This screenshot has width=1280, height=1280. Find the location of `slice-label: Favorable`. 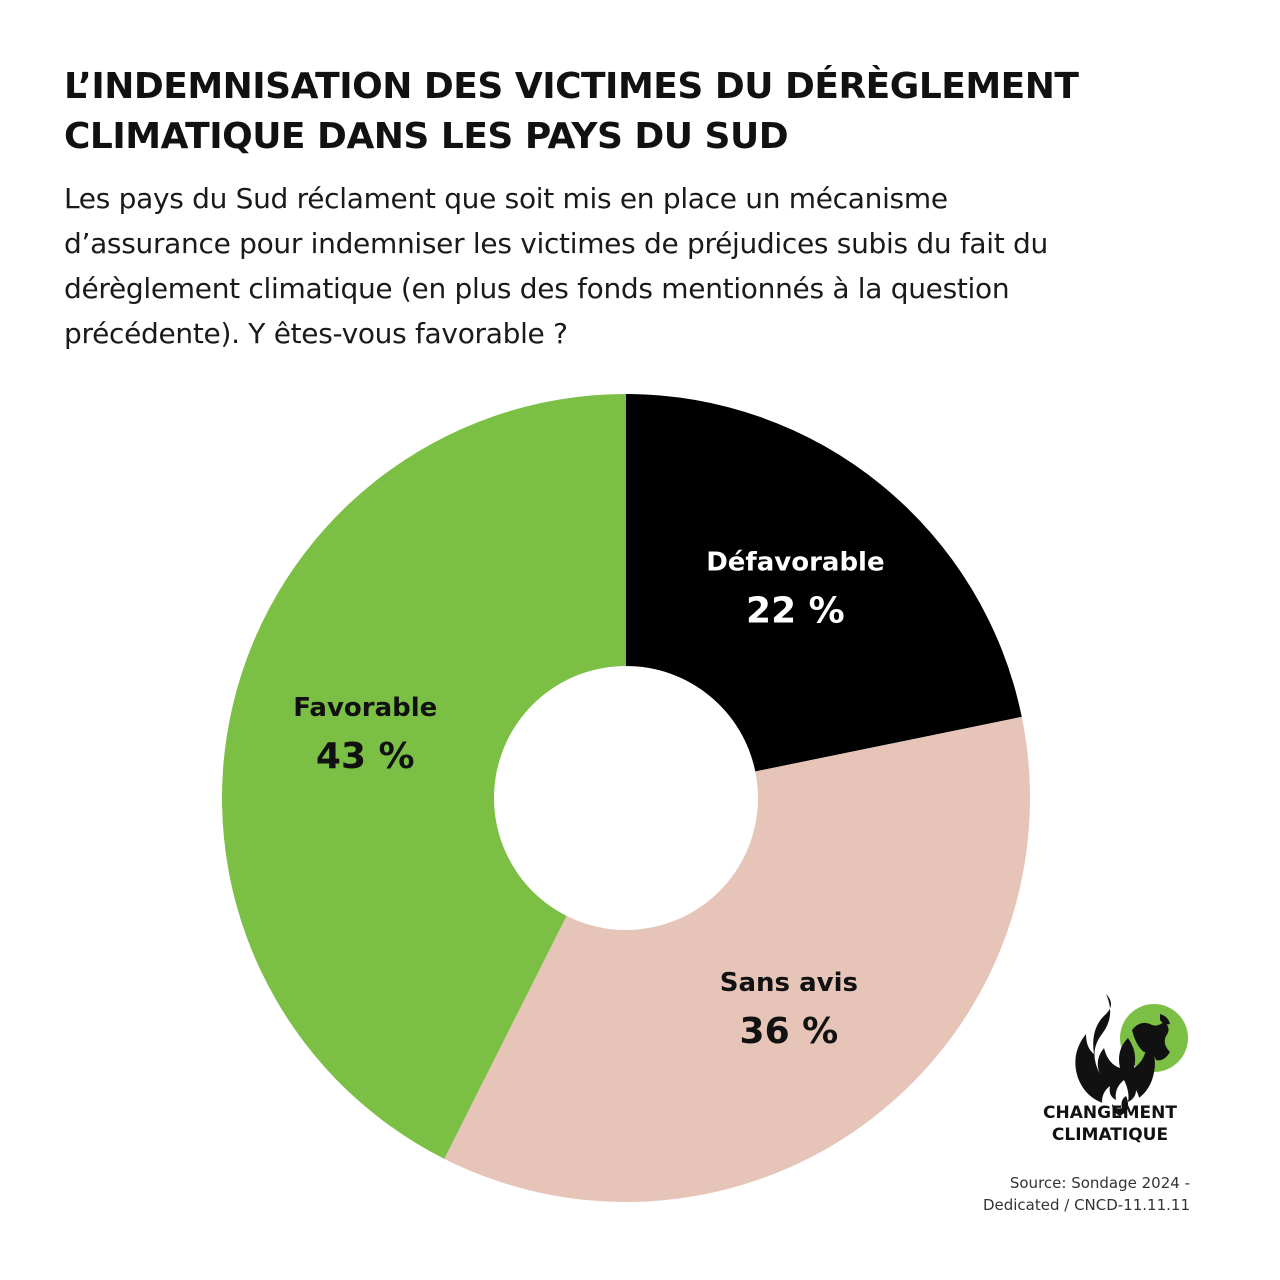

slice-label: Favorable is located at coordinates (365, 708).